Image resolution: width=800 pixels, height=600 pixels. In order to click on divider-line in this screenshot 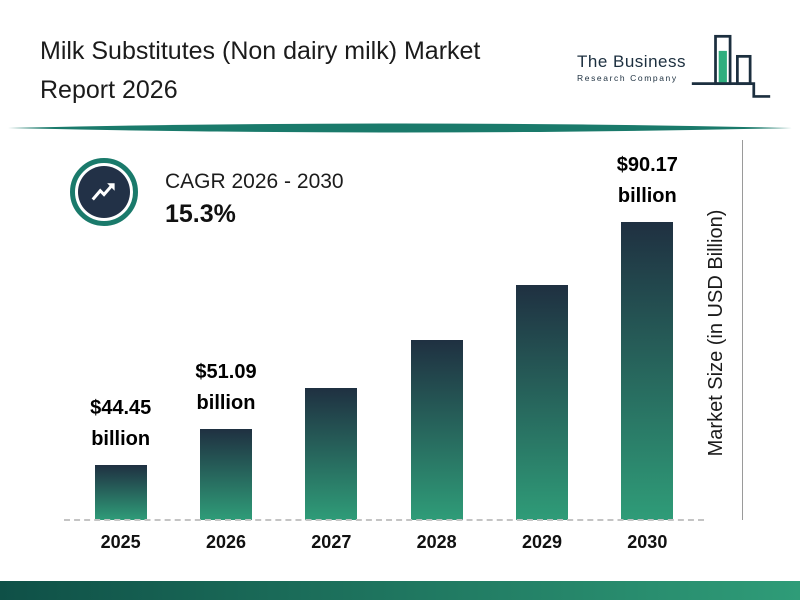, I will do `click(400, 129)`.